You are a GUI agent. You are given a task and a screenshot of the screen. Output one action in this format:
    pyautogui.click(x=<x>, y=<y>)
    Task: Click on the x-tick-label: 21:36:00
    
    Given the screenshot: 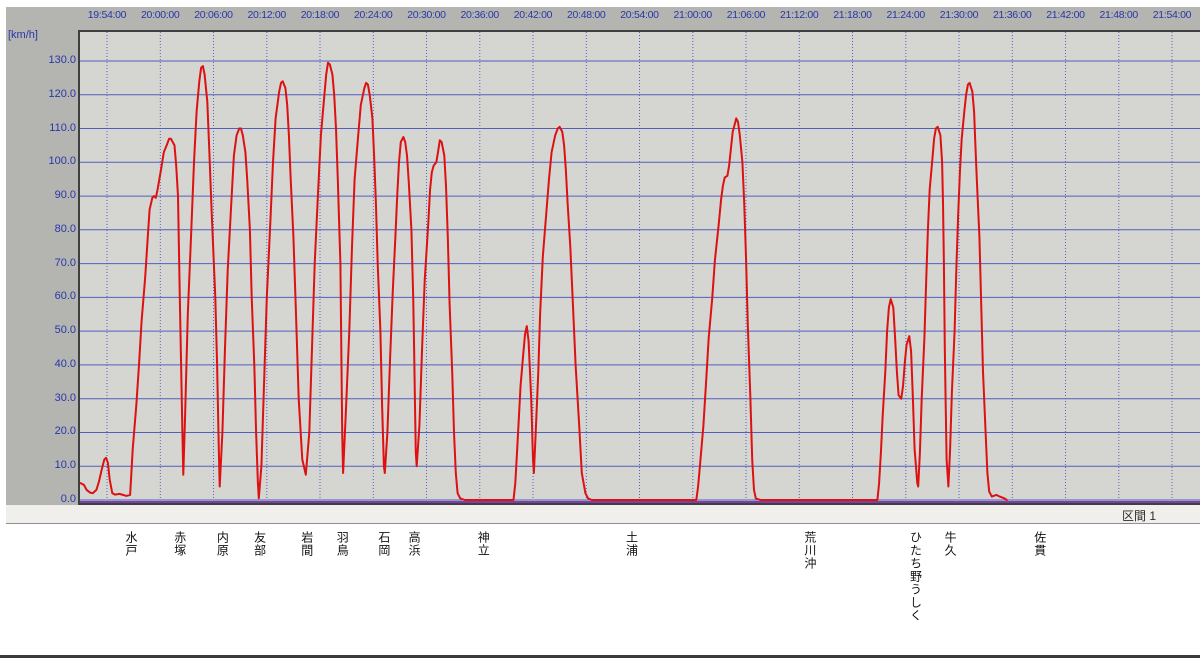 What is the action you would take?
    pyautogui.click(x=1012, y=15)
    